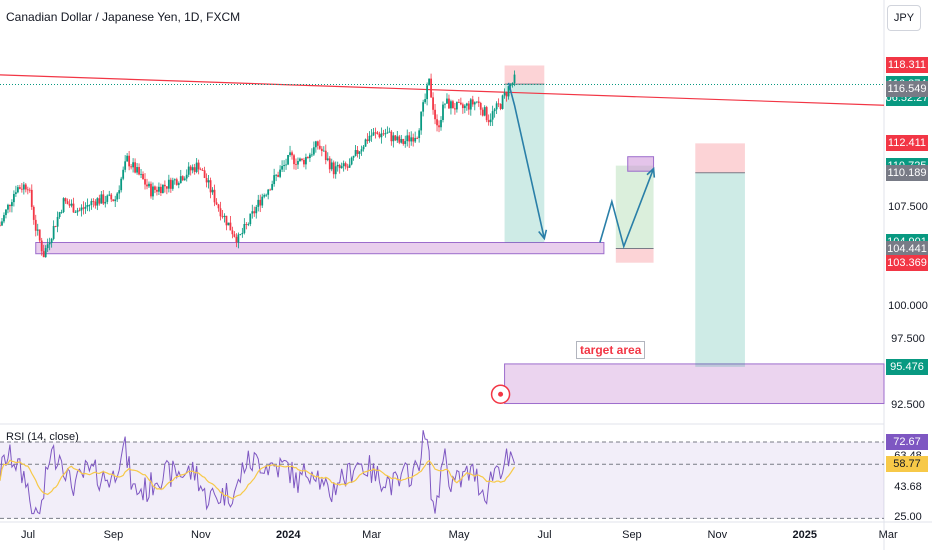  Describe the element at coordinates (907, 143) in the screenshot. I see `price-tag: 112.411` at that location.